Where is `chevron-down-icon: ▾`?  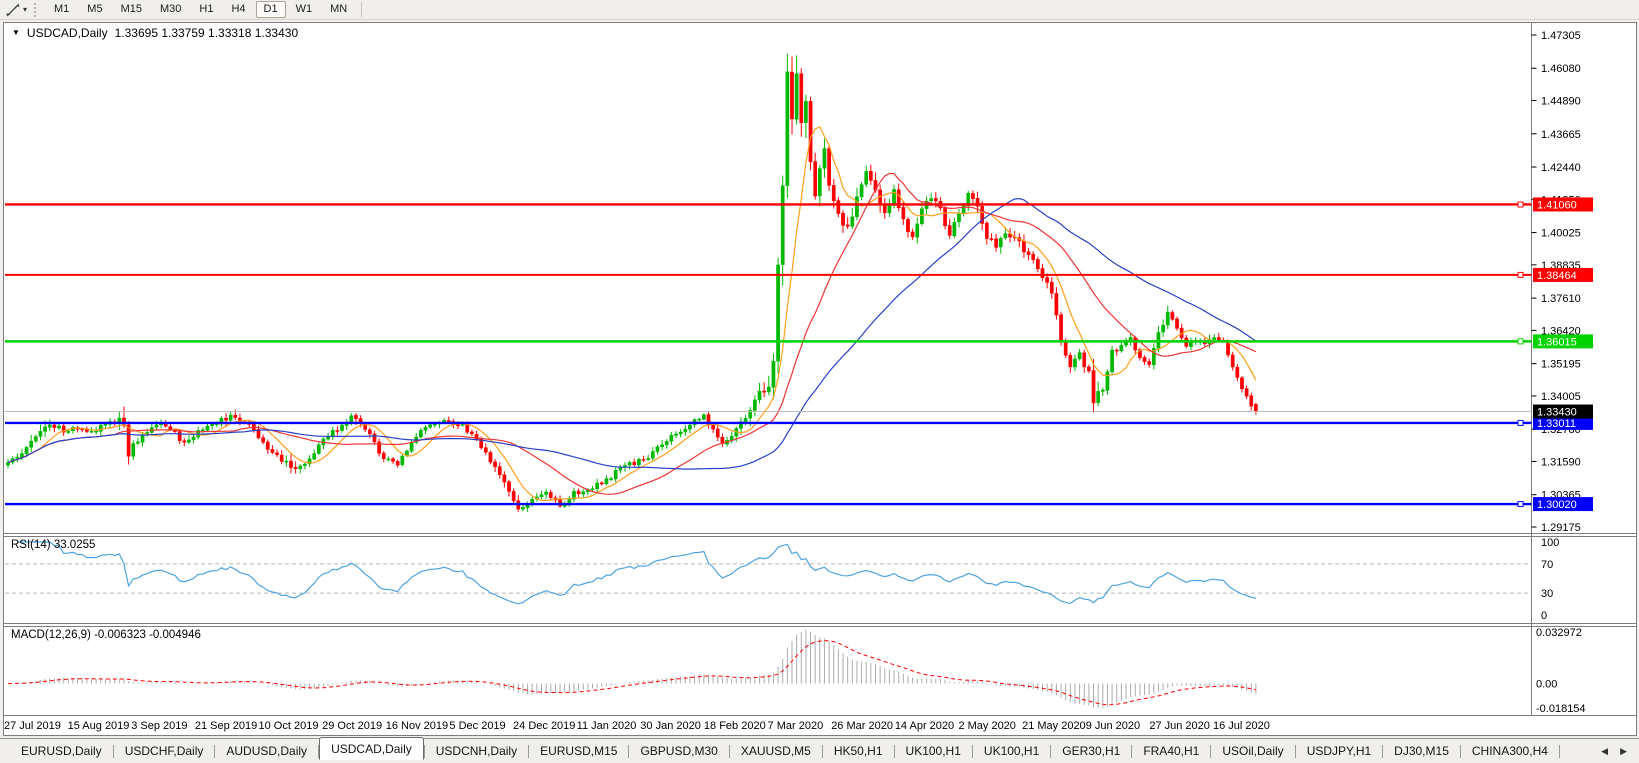
chevron-down-icon: ▾ is located at coordinates (25, 9).